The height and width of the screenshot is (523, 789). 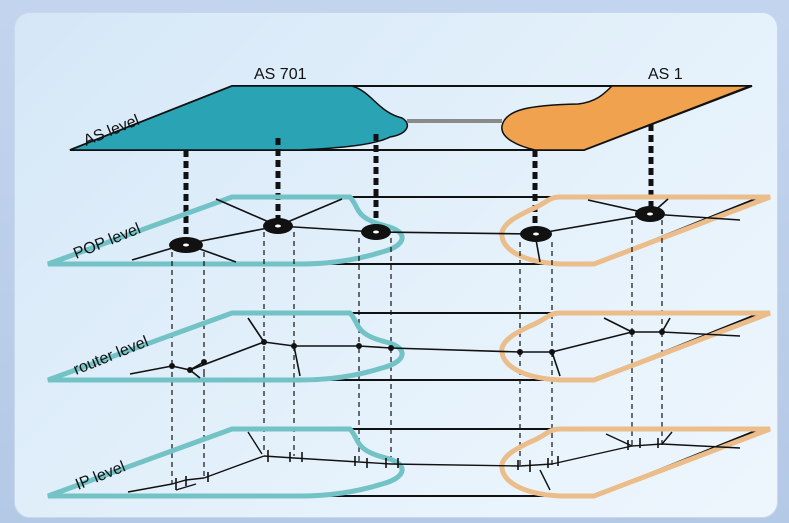 I want to click on as-1-router-outline, so click(x=635, y=346).